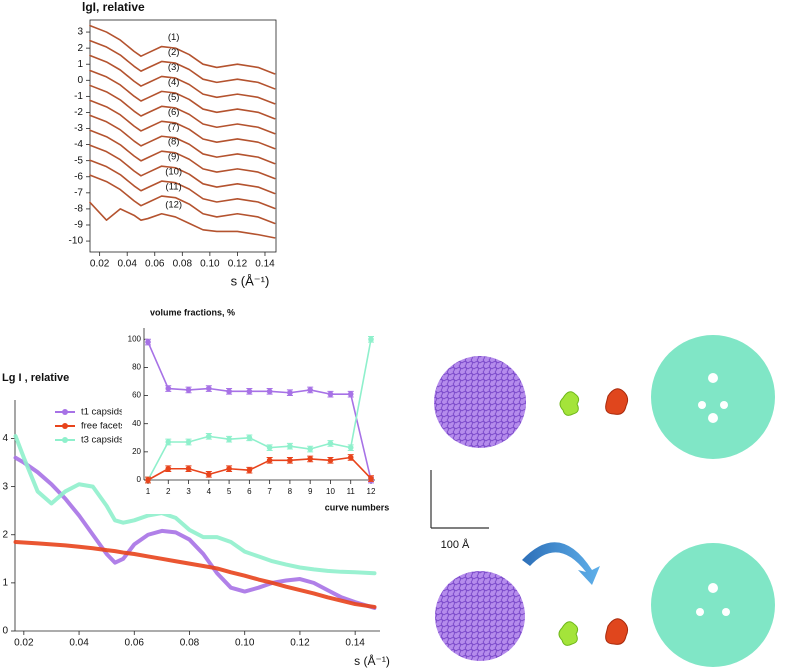 This screenshot has width=785, height=671. Describe the element at coordinates (190, 643) in the screenshot. I see `x-tick-label: 0.08` at that location.